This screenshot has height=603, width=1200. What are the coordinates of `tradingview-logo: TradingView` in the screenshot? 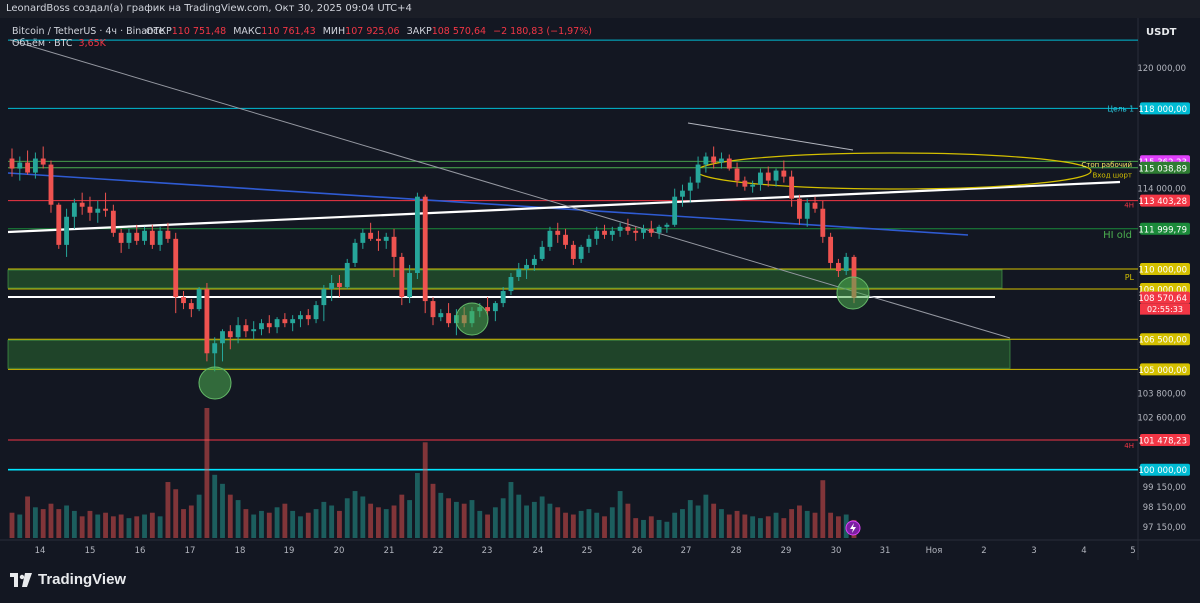 It's located at (68, 579).